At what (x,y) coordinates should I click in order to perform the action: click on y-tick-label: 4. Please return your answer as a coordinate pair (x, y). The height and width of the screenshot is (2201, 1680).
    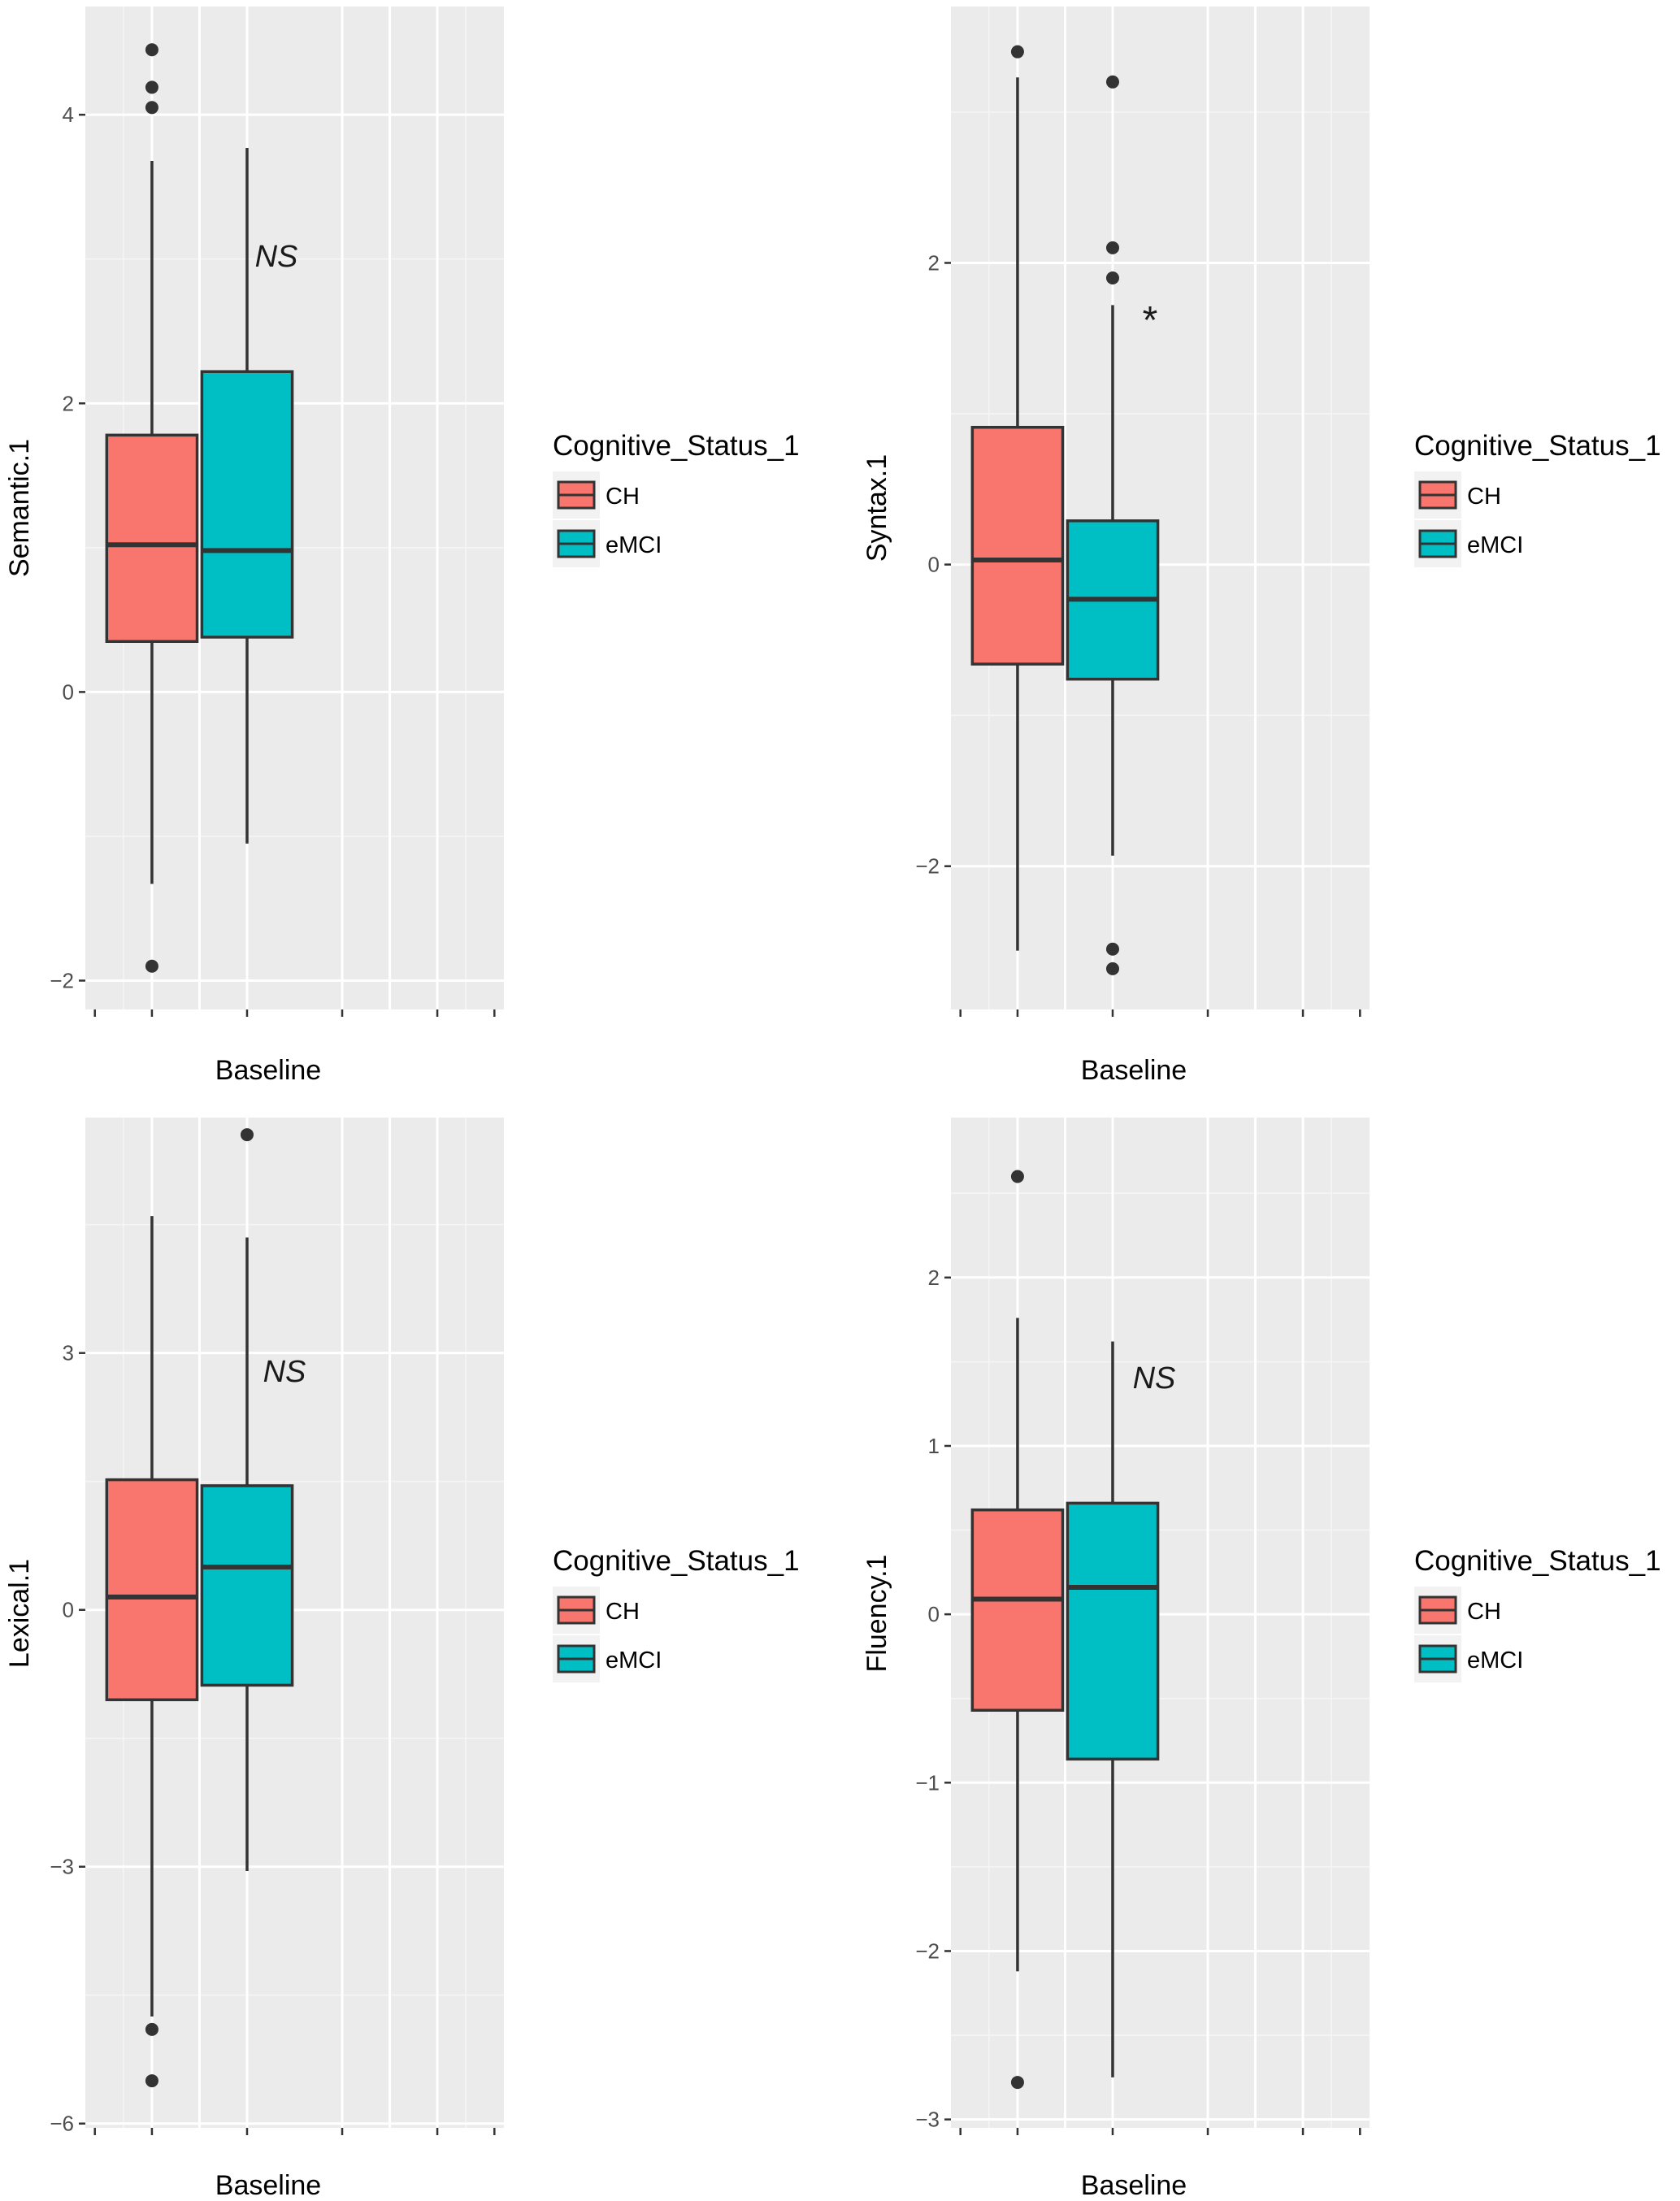
    Looking at the image, I should click on (69, 114).